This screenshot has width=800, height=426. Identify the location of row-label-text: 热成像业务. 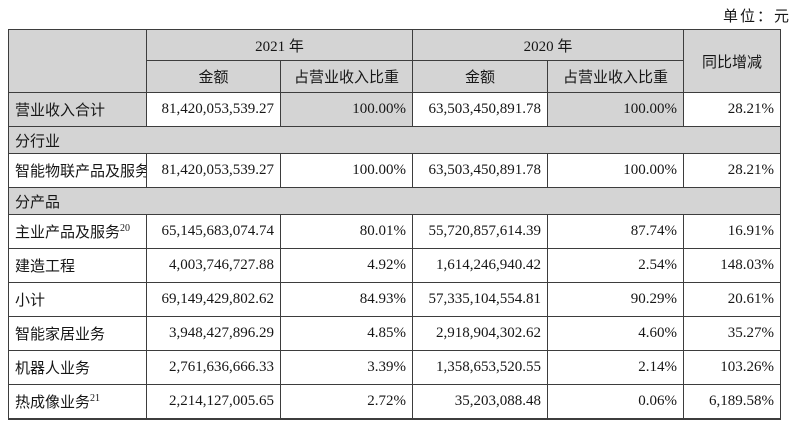
(53, 403).